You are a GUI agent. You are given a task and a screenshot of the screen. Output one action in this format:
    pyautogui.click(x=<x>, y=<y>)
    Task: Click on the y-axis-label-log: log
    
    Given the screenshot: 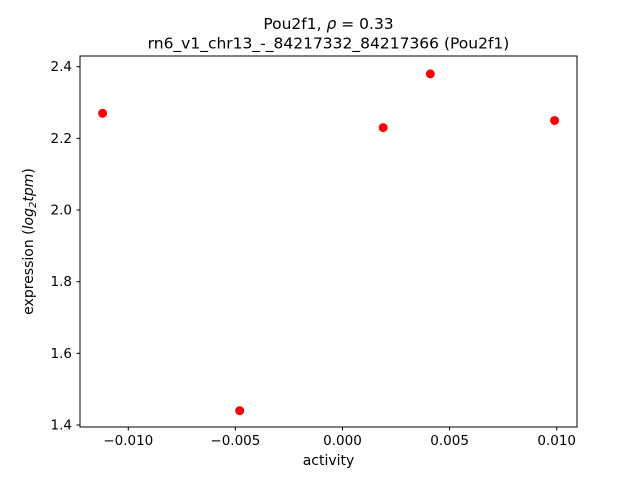 What is the action you would take?
    pyautogui.click(x=29, y=218)
    